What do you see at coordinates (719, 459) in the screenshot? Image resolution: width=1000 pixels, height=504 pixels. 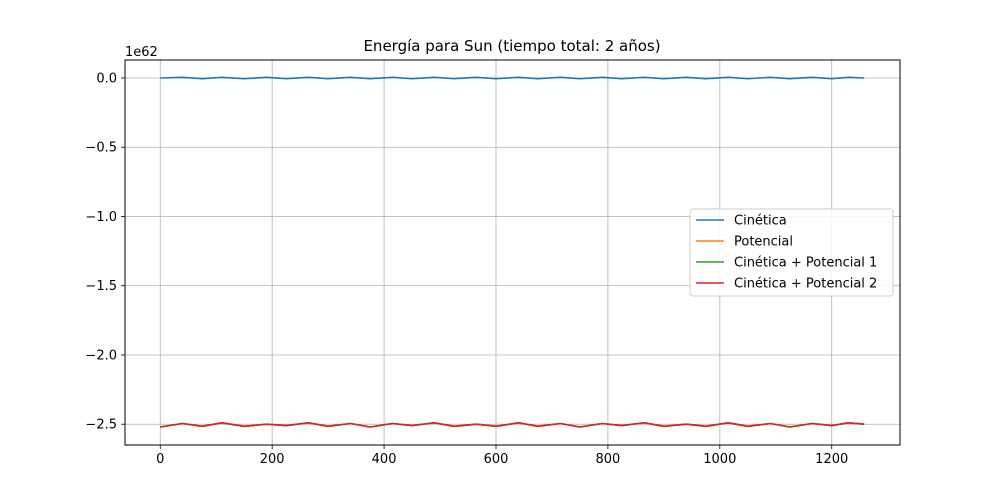 I see `x-tick-label: 1000` at bounding box center [719, 459].